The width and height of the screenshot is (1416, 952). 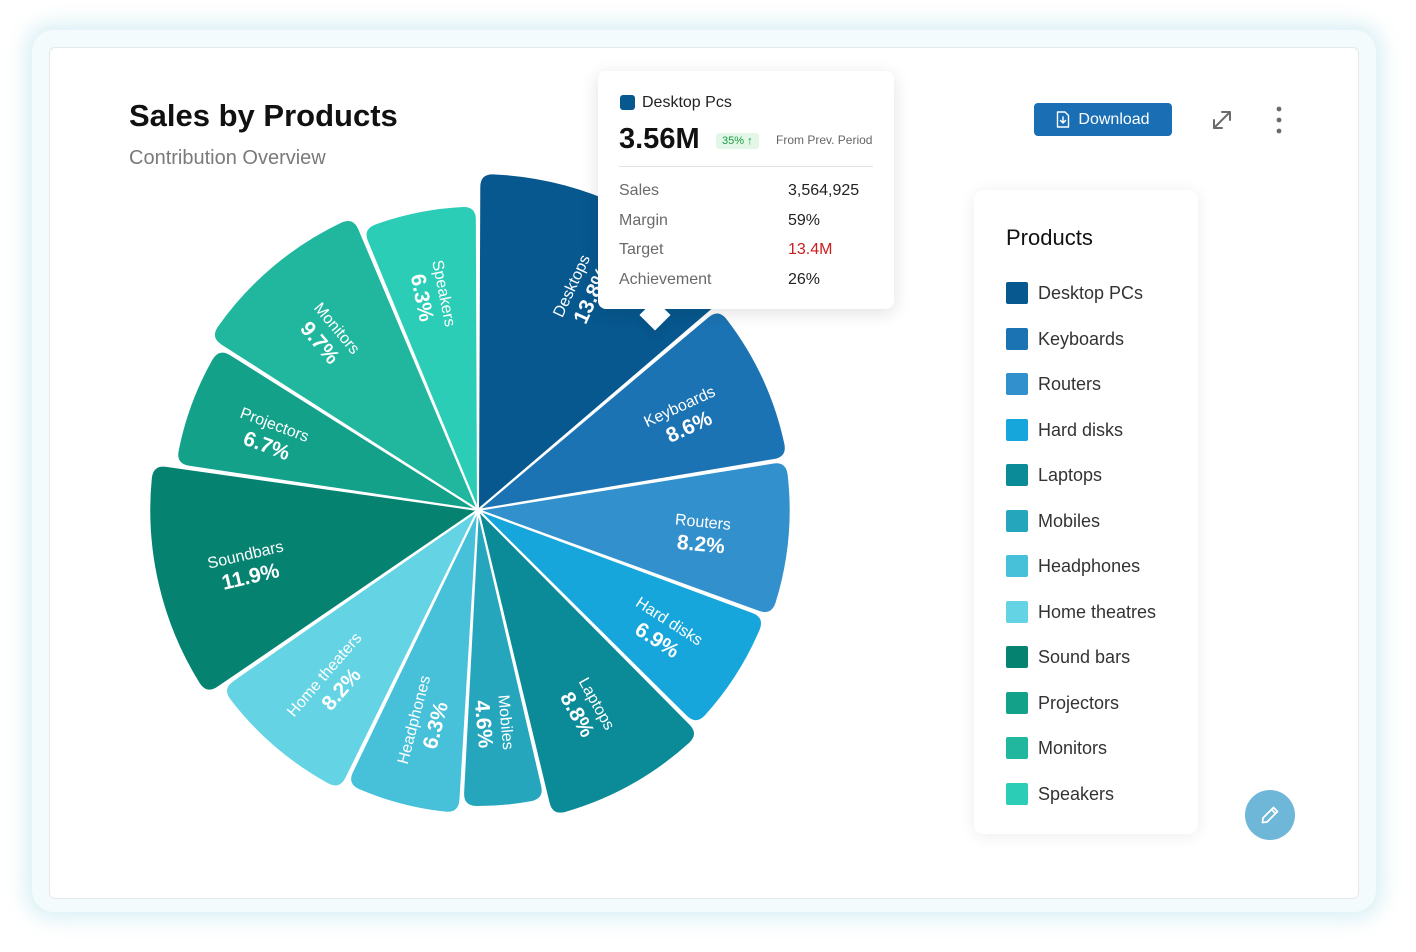 I want to click on tooltip-row-value: 59%, so click(x=804, y=220).